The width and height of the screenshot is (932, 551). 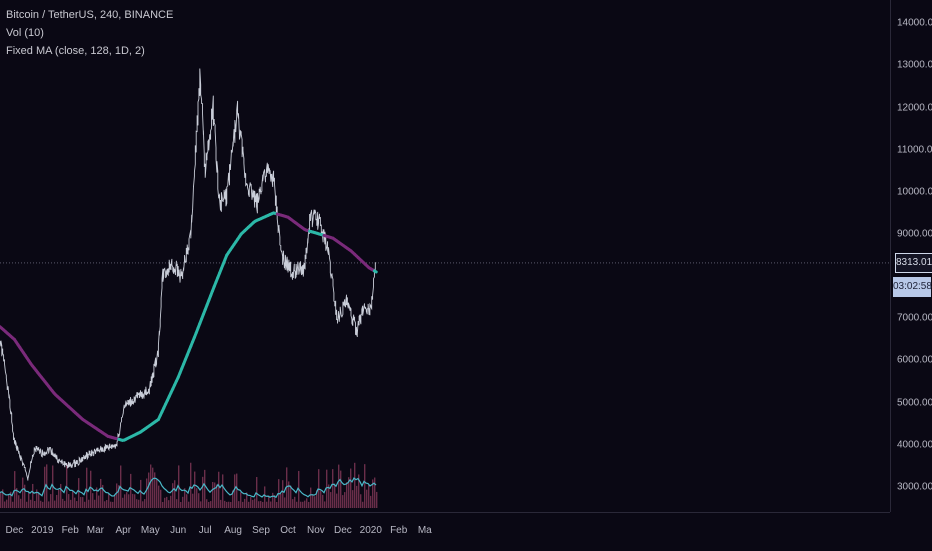 I want to click on time-tick-label: Jul, so click(x=205, y=530).